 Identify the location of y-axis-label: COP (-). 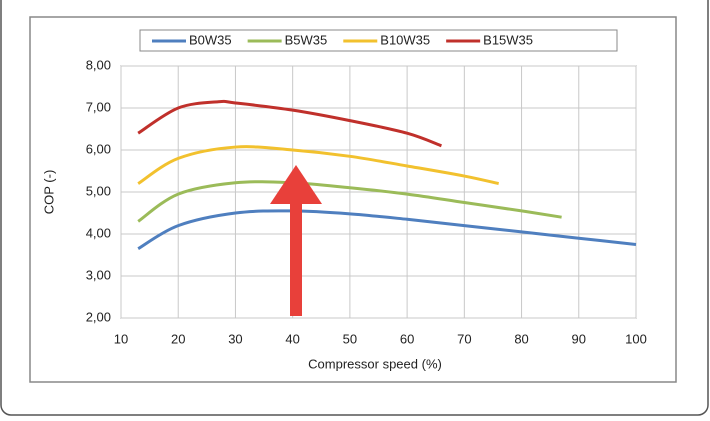
(48, 192).